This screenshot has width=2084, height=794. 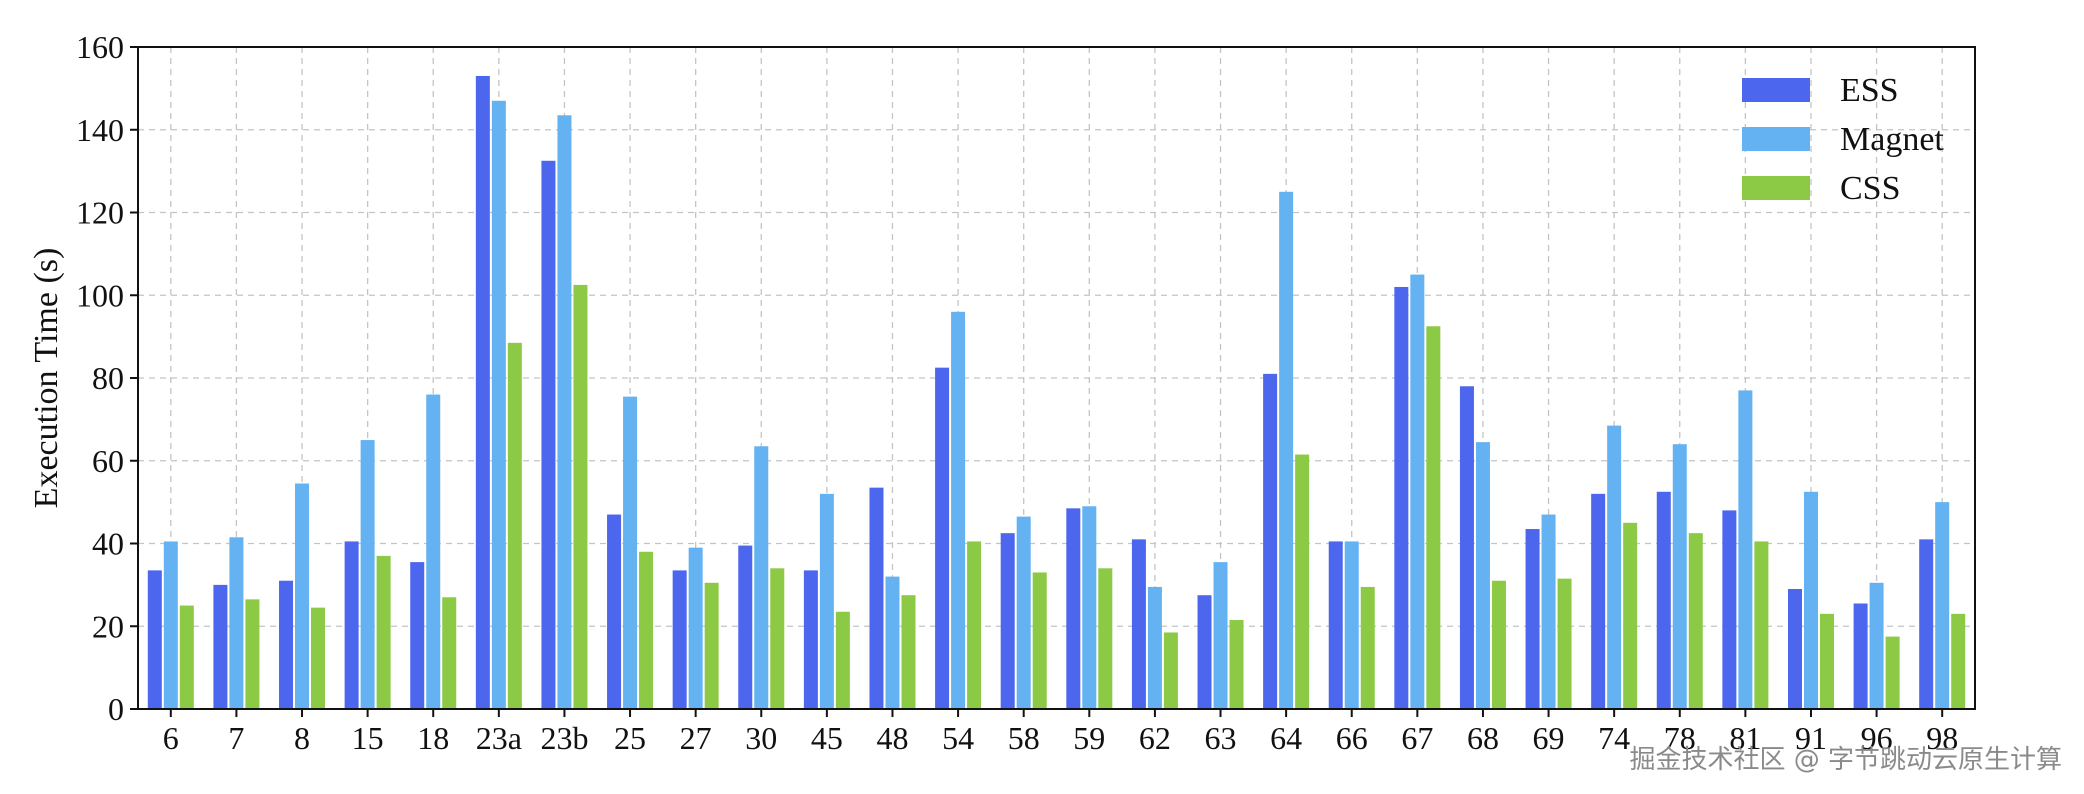 I want to click on x-tick-label: 45, so click(x=827, y=738).